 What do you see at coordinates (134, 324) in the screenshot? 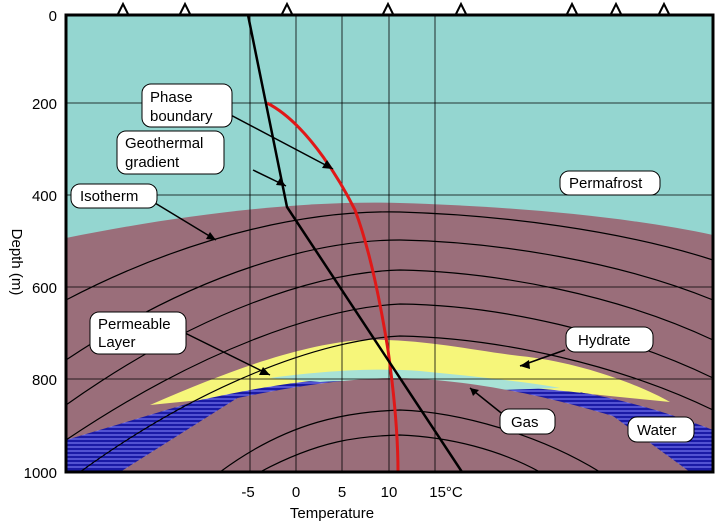
I see `permeable-label-1: Permeable` at bounding box center [134, 324].